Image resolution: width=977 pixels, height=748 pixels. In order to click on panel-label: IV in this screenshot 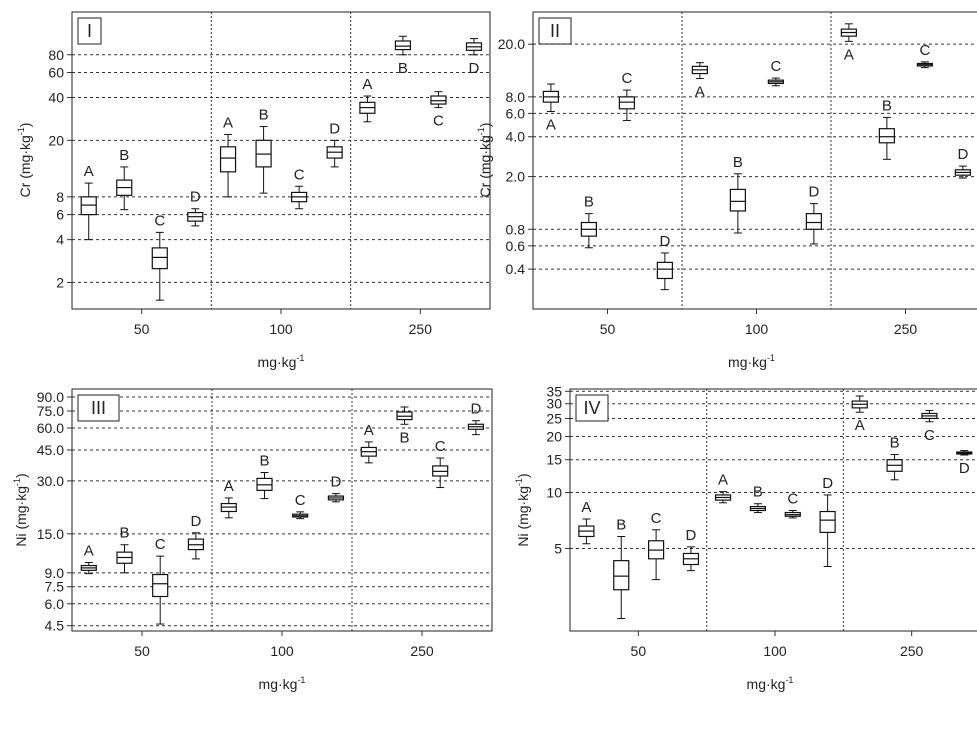, I will do `click(591, 408)`.